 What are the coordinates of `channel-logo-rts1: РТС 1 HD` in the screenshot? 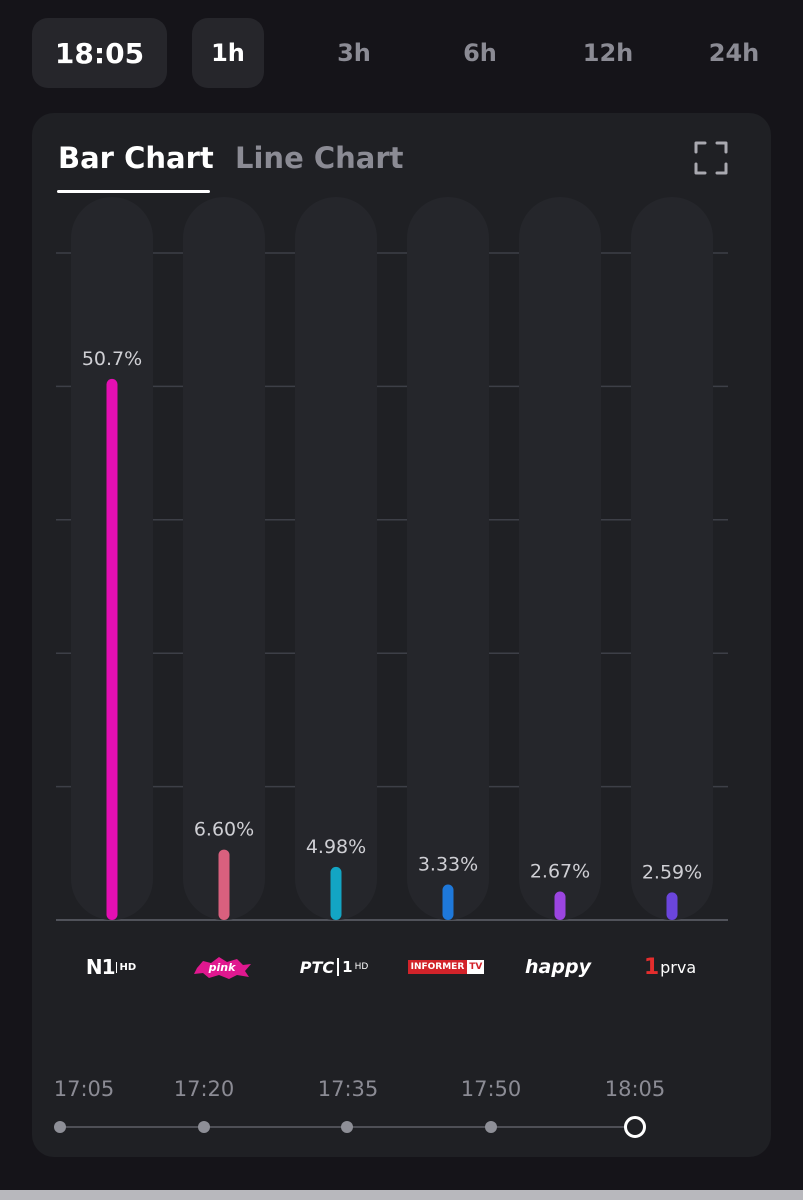 It's located at (334, 967).